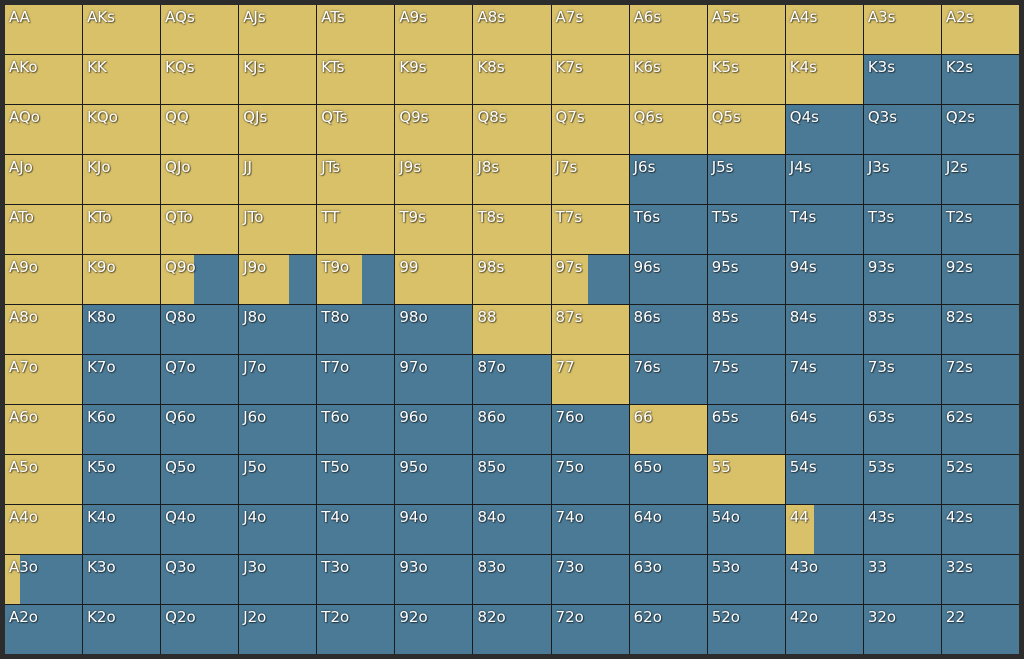  What do you see at coordinates (122, 629) in the screenshot?
I see `hand-cell-K2o: K2o` at bounding box center [122, 629].